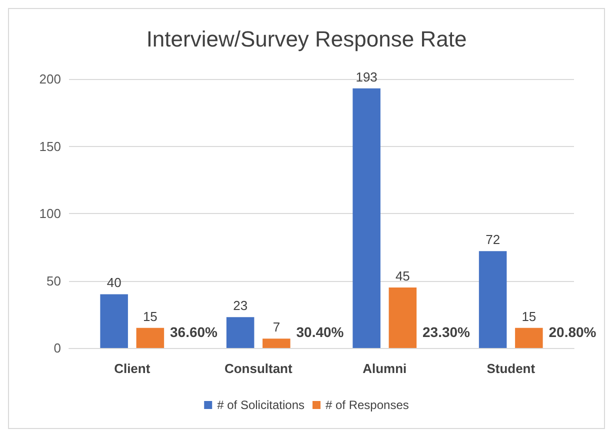  I want to click on y-tick-label: 0, so click(57, 348).